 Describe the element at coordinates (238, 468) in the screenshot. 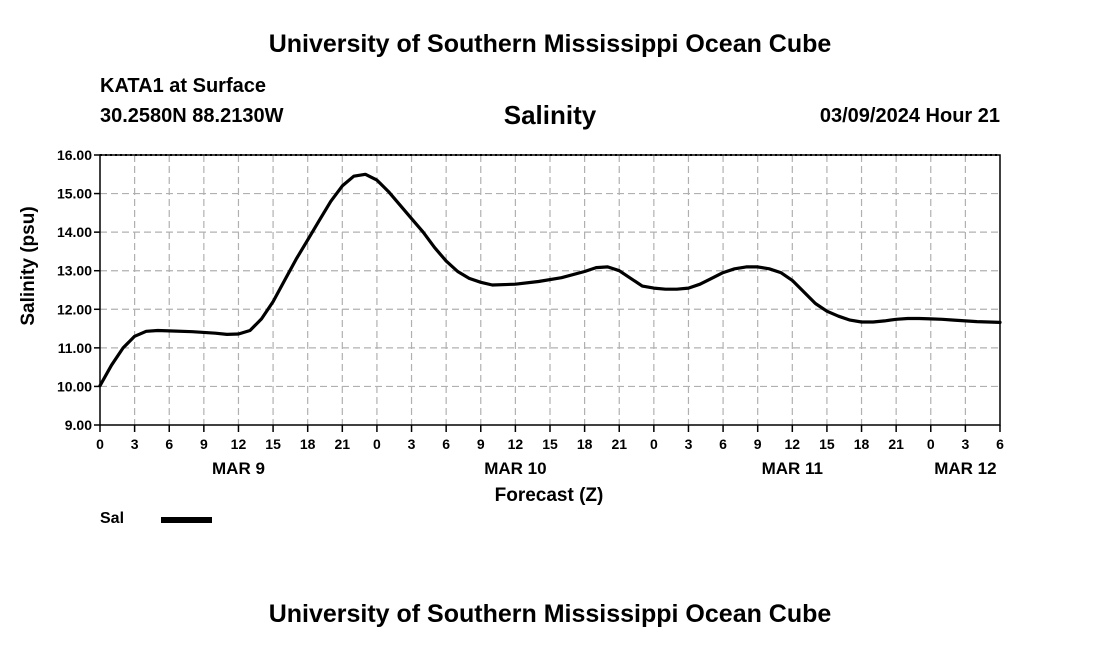

I see `date-label: MAR 9` at that location.